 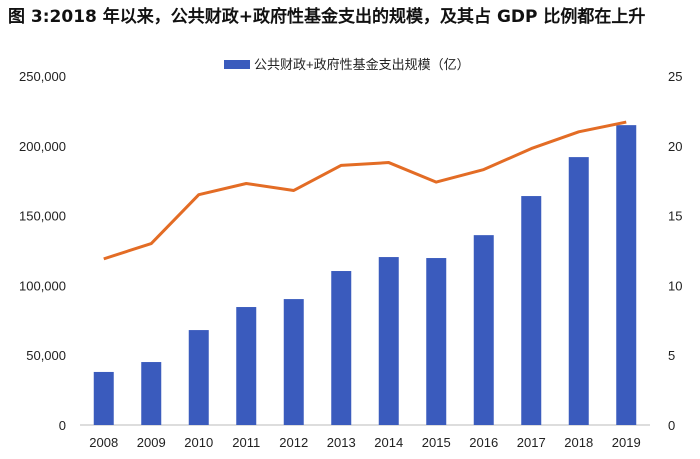 What do you see at coordinates (671, 355) in the screenshot?
I see `y-right-tick-label: 5` at bounding box center [671, 355].